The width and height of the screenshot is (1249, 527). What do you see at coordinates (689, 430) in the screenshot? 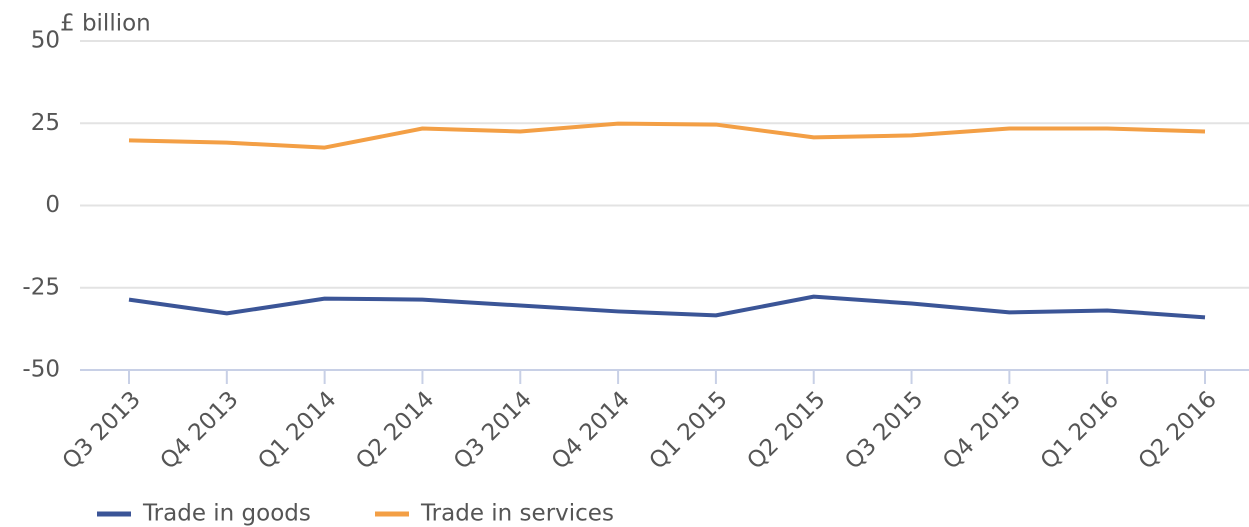
I see `x-tick-label: Q1 2015` at bounding box center [689, 430].